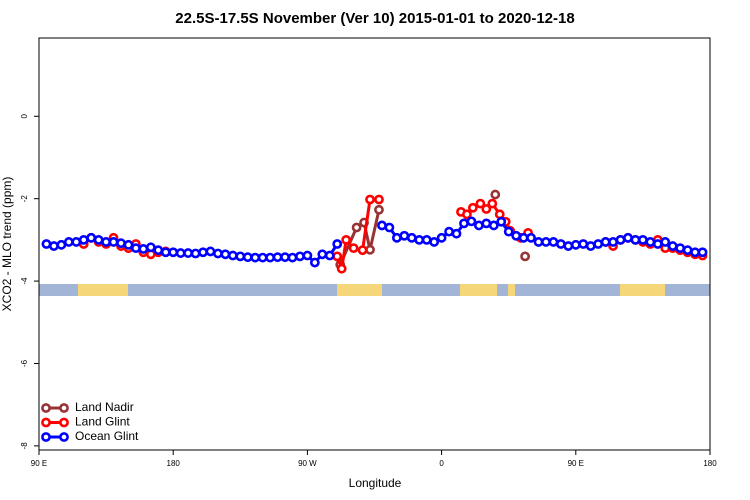 Image resolution: width=750 pixels, height=500 pixels. Describe the element at coordinates (307, 463) in the screenshot. I see `x-tick-label: 90 W` at that location.